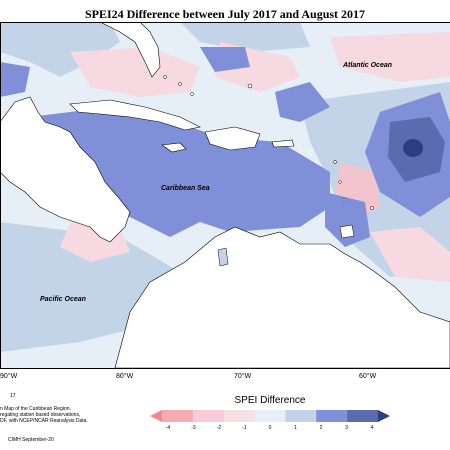 This screenshot has height=450, width=450. What do you see at coordinates (413, 148) in the screenshot?
I see `anomaly-darkest-blue` at bounding box center [413, 148].